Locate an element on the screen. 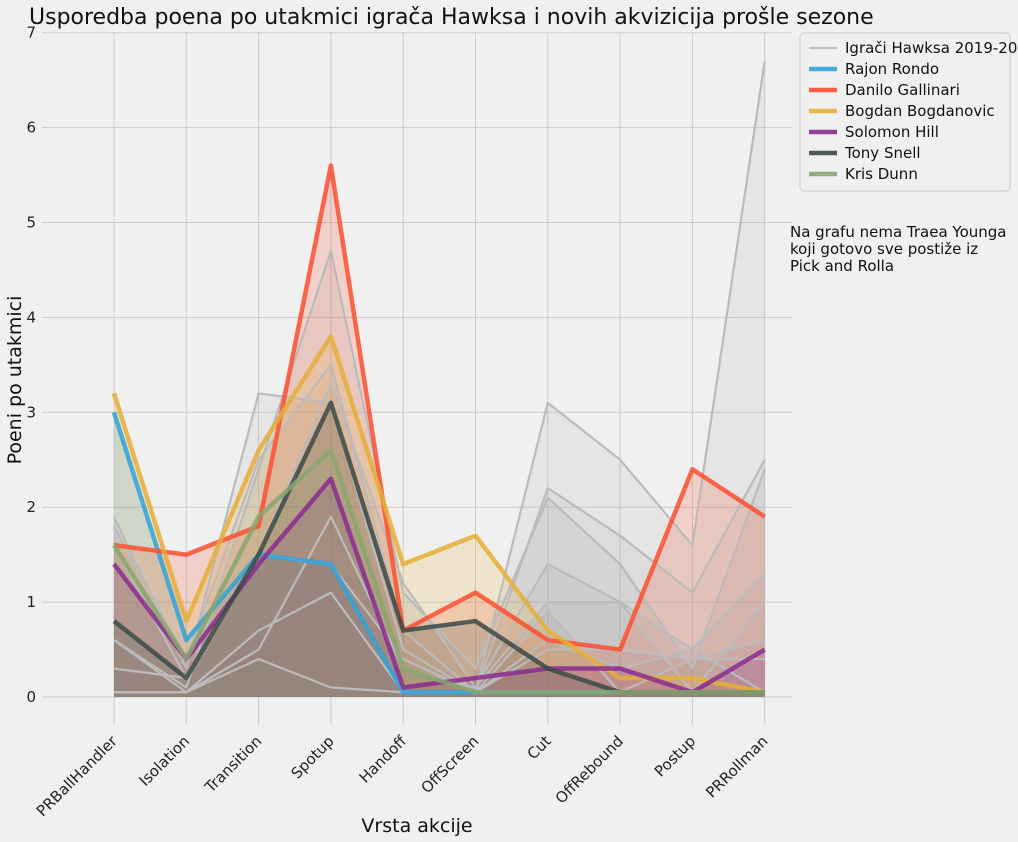  y-tick-label: 5 is located at coordinates (31, 223).